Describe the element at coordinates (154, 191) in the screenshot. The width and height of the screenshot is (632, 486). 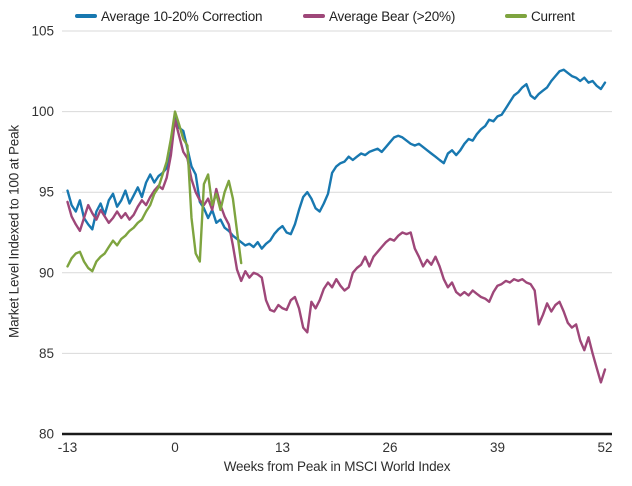
I see `series-line-current` at that location.